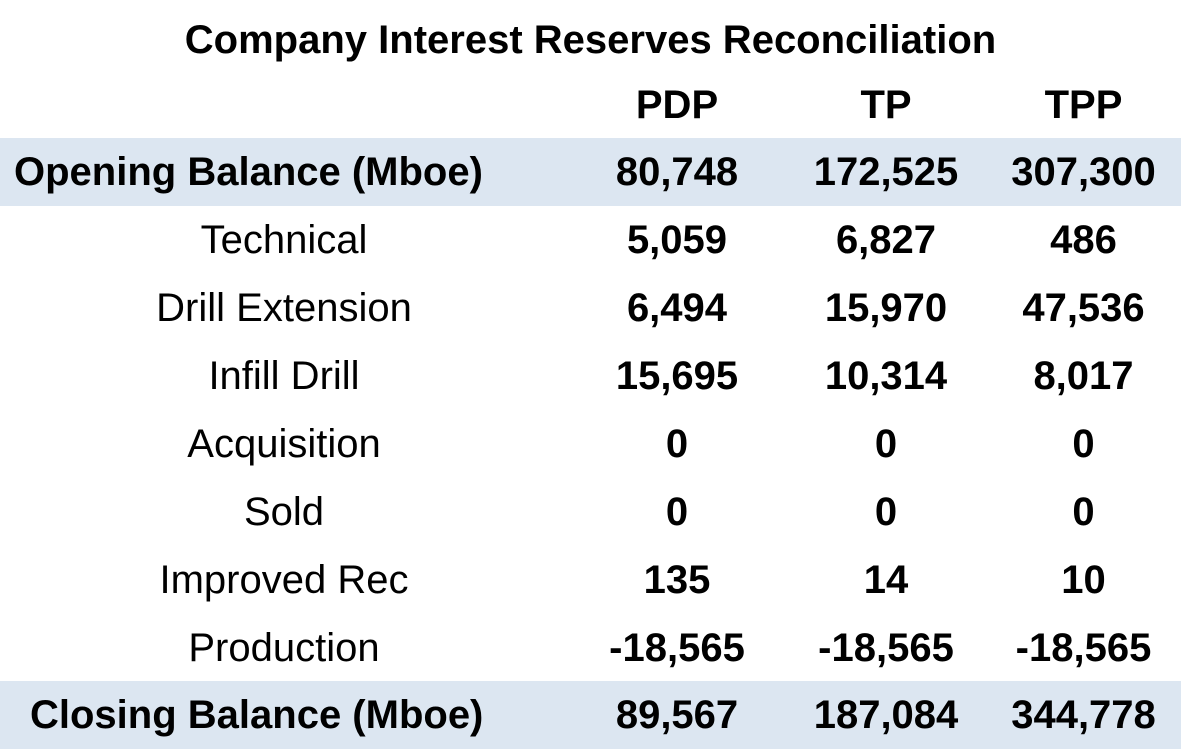  What do you see at coordinates (886, 511) in the screenshot?
I see `sold-tp: 0` at bounding box center [886, 511].